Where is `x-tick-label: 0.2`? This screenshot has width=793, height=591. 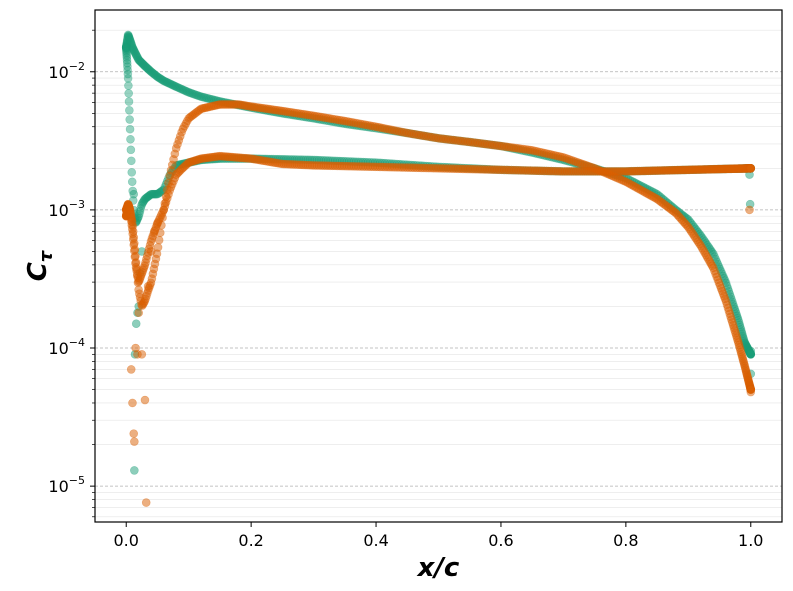
x-tick-label: 0.2 is located at coordinates (250, 540).